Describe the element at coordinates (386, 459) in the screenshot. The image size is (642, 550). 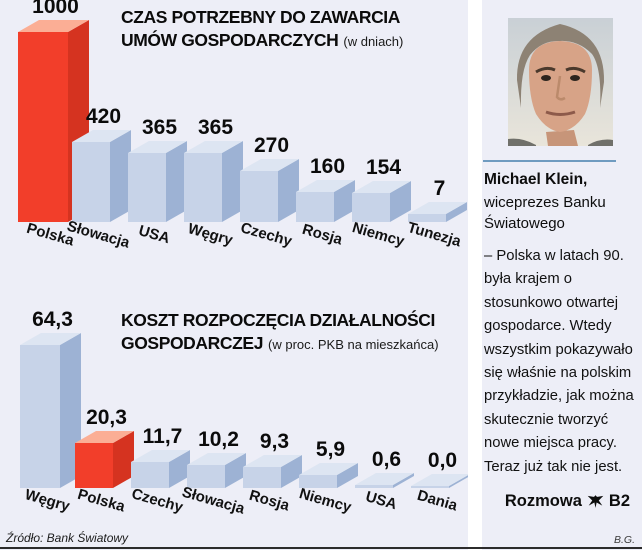
I see `bar-value-label: 0,6` at that location.